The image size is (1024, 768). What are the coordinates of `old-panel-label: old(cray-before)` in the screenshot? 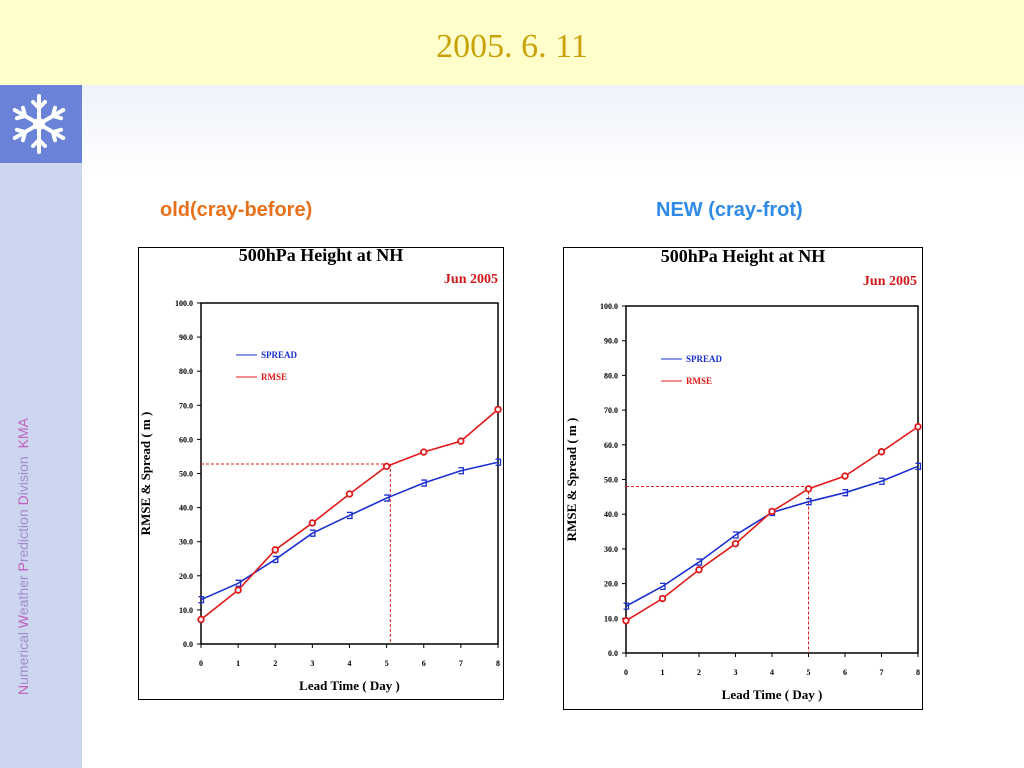 It's located at (236, 210).